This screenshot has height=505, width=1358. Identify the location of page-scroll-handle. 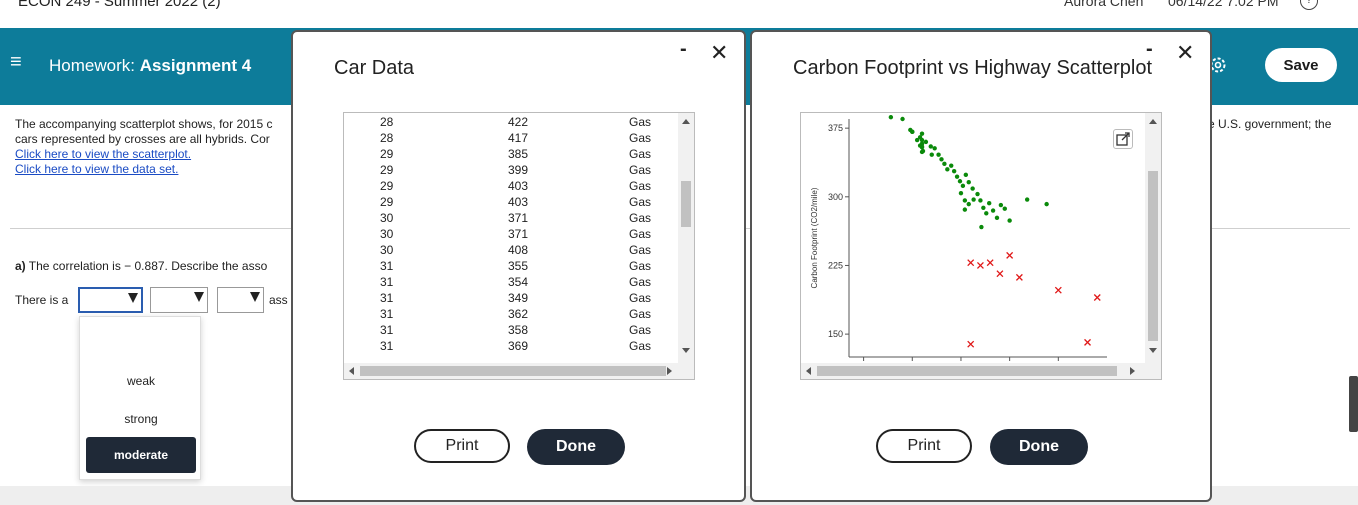
(1353, 404).